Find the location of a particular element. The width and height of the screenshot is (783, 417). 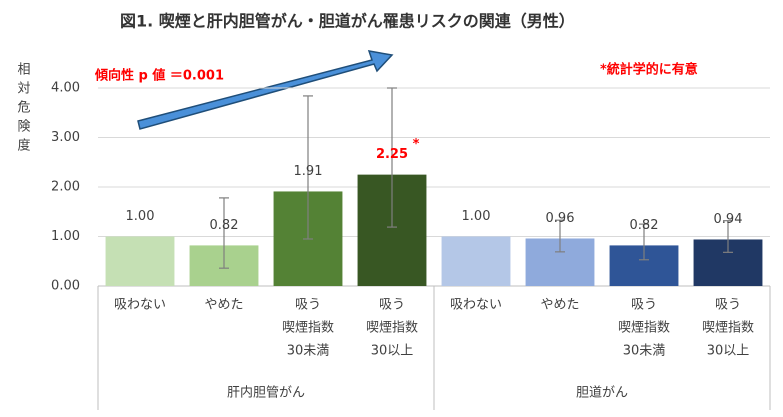

y-tick-label: 2.00 is located at coordinates (65, 187).